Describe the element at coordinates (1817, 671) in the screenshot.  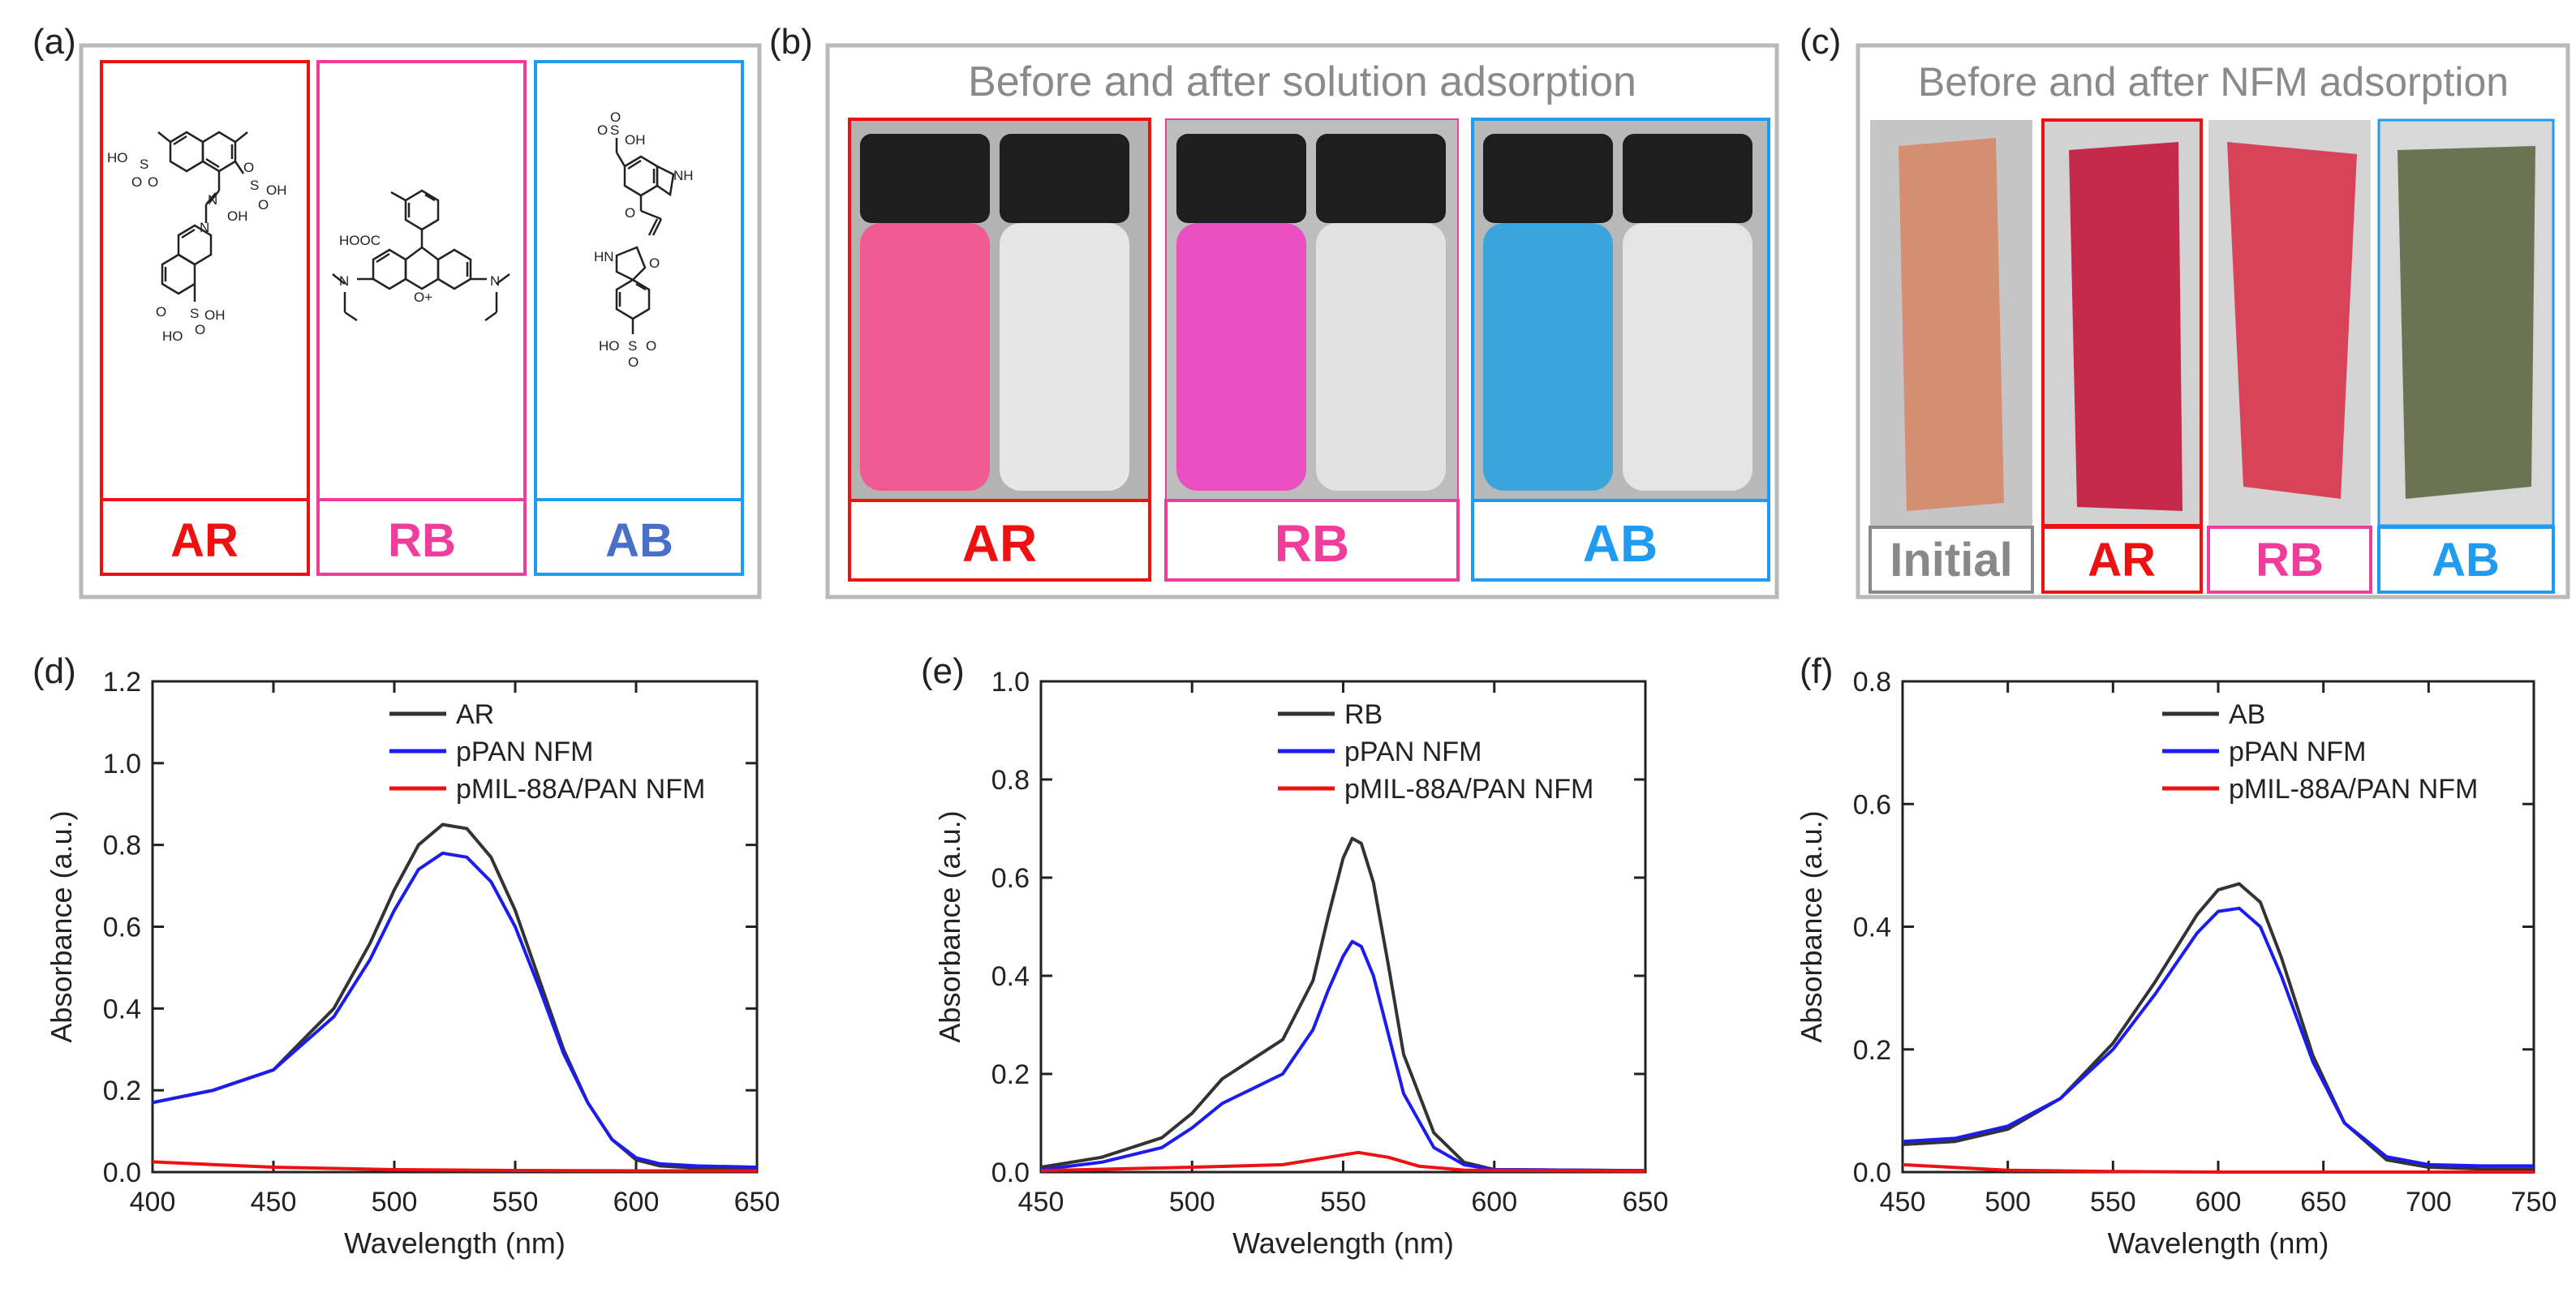
I see `panel-letter: (f)` at that location.